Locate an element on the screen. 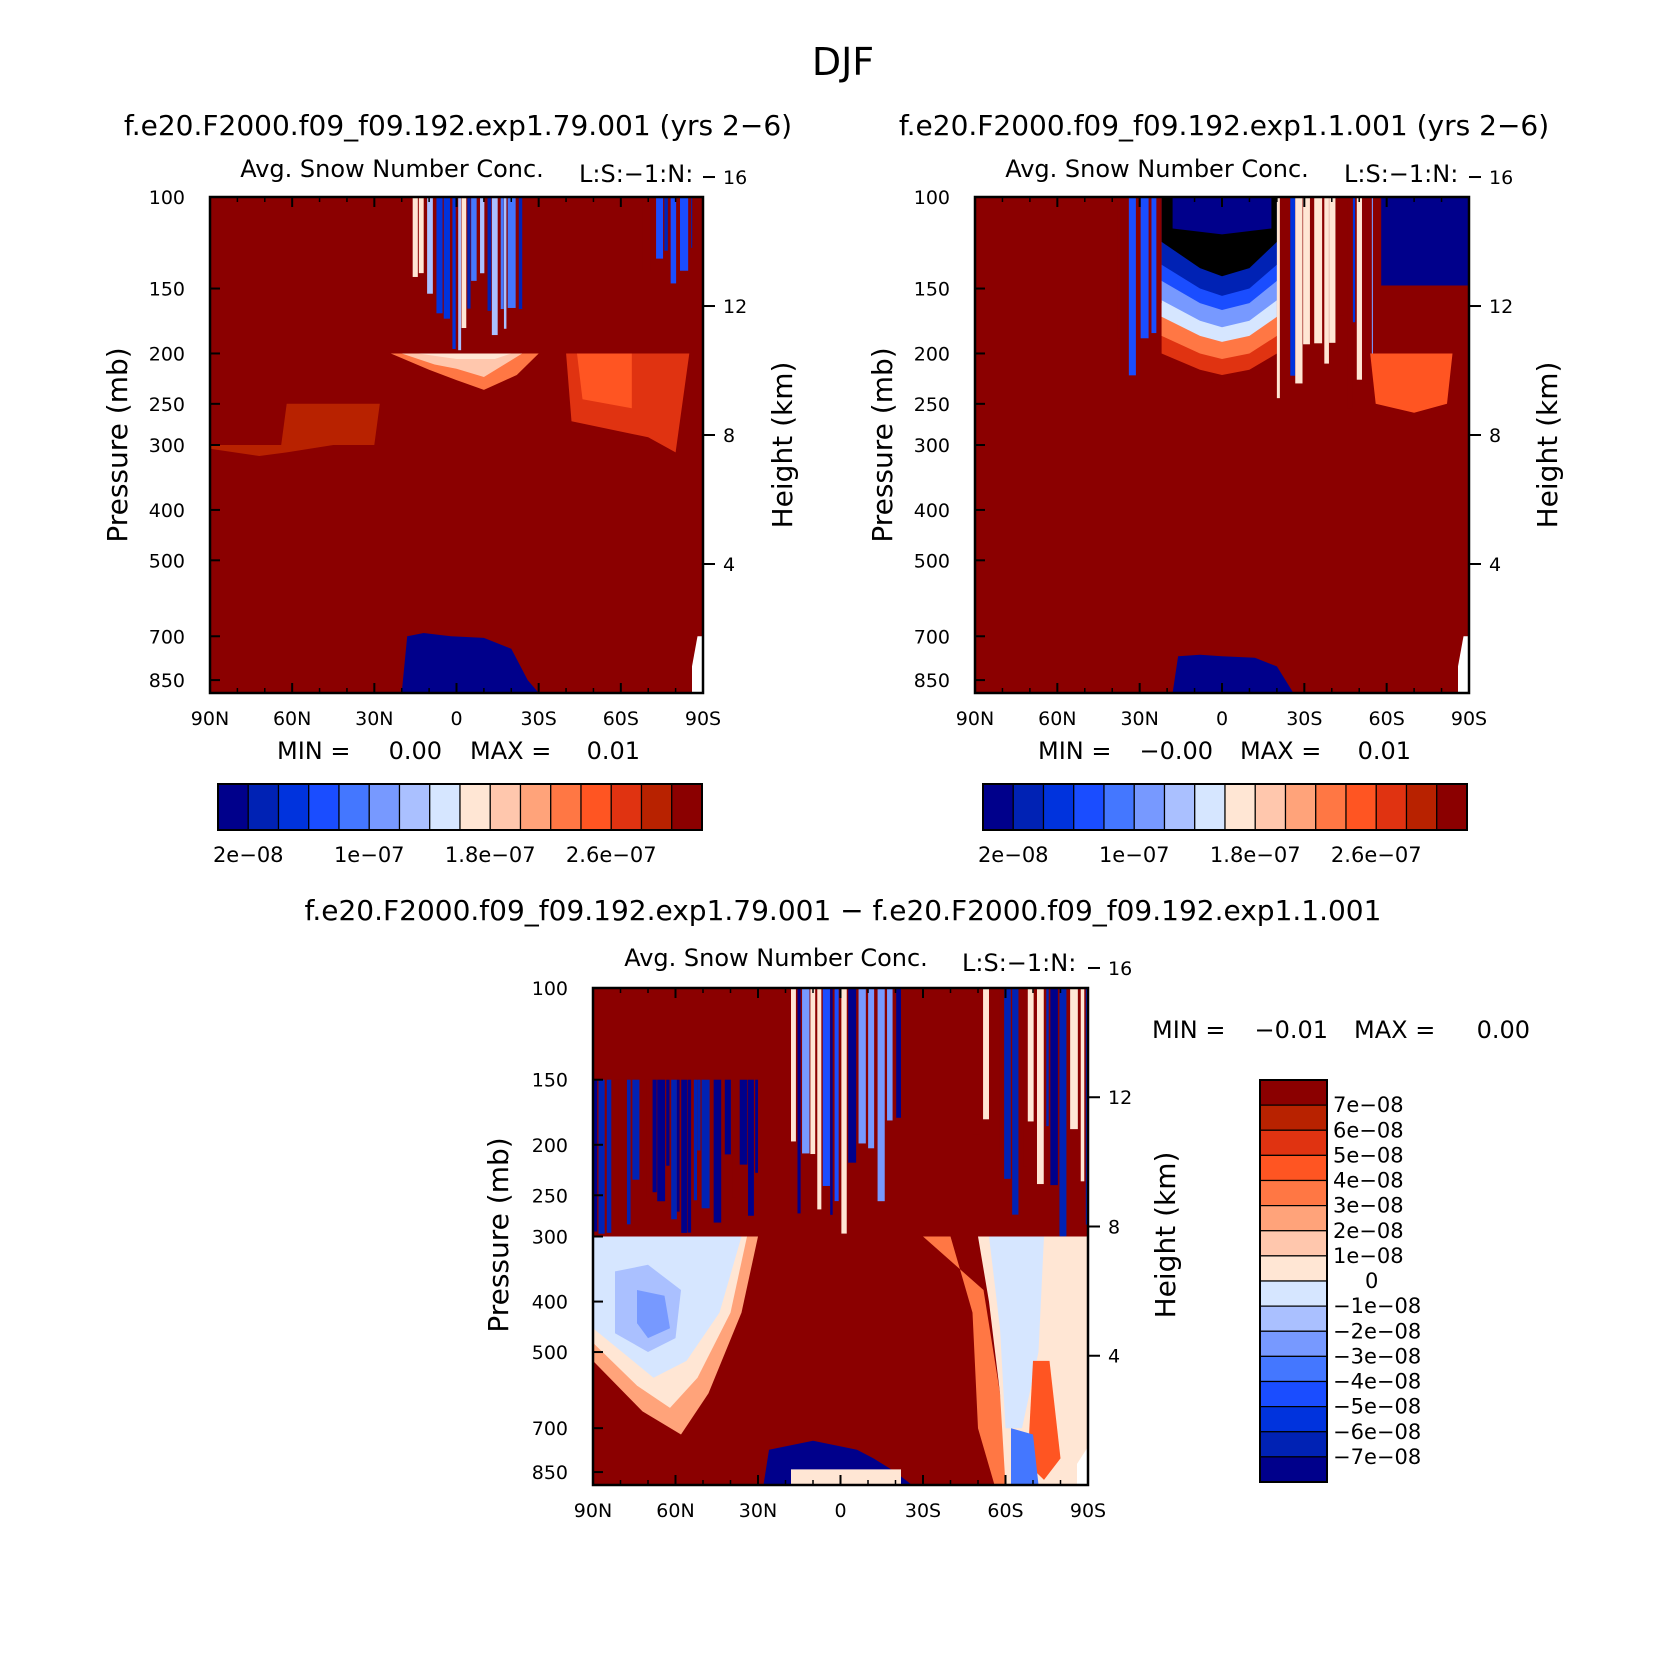 The image size is (1663, 1666). panel-b-colorbar: 2e−08 1e−07 1.8e−07 2.6e−07 is located at coordinates (1223, 825).